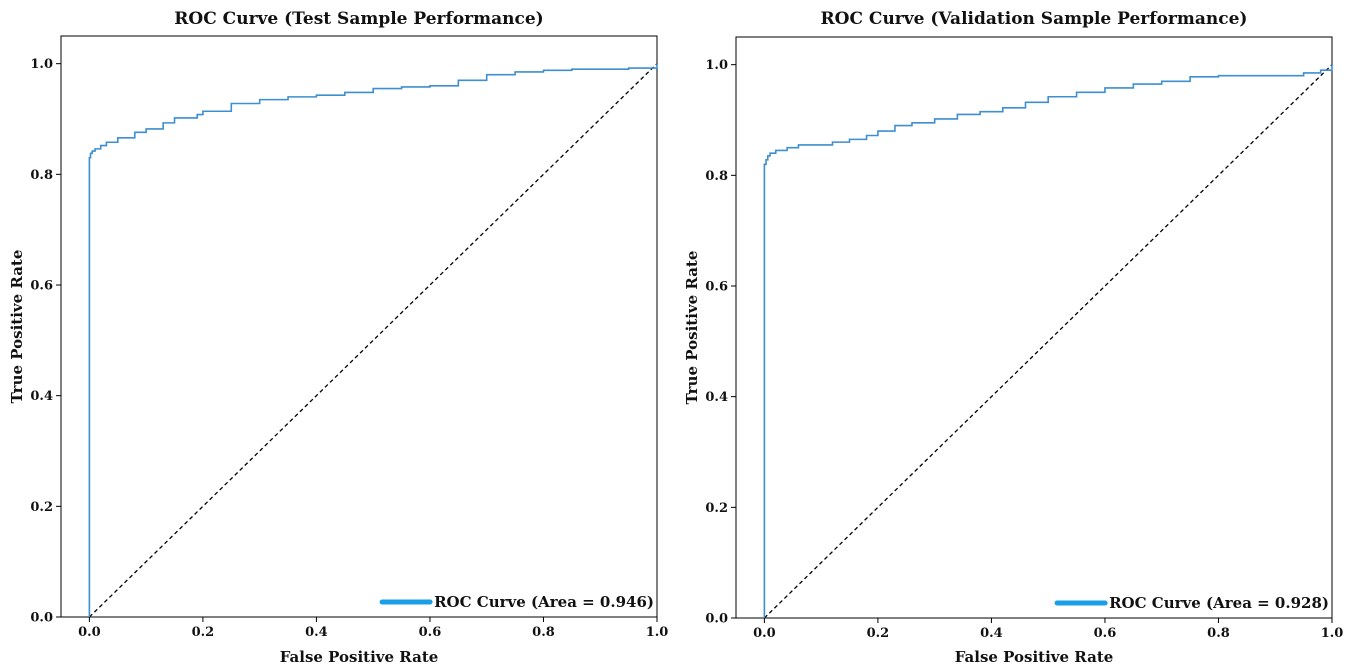 The height and width of the screenshot is (669, 1361). What do you see at coordinates (544, 602) in the screenshot?
I see `legend-label: ROC Curve (Area = 0.946)` at bounding box center [544, 602].